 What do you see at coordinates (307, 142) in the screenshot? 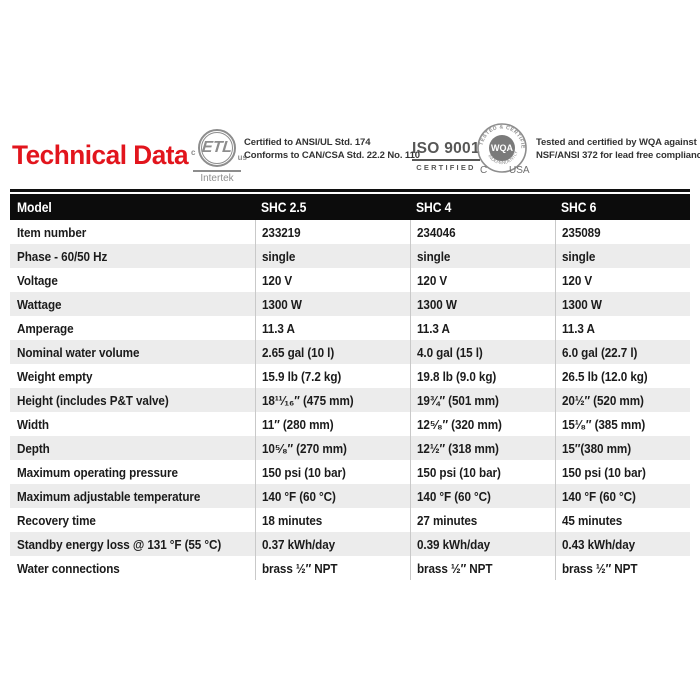
I see `etl-cert-line-1: Certified to ANSI/UL Std. 174` at bounding box center [307, 142].